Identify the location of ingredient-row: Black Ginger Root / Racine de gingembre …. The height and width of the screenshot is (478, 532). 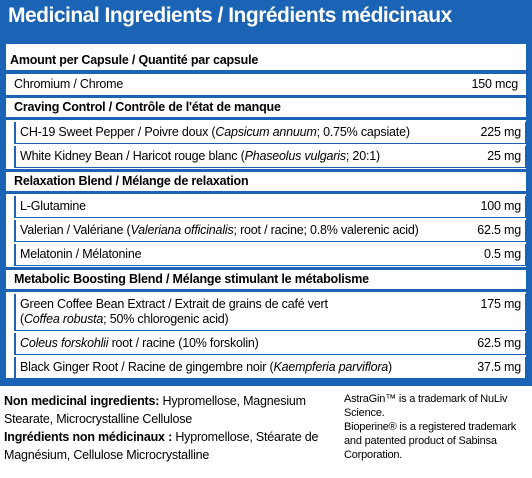
(270, 368).